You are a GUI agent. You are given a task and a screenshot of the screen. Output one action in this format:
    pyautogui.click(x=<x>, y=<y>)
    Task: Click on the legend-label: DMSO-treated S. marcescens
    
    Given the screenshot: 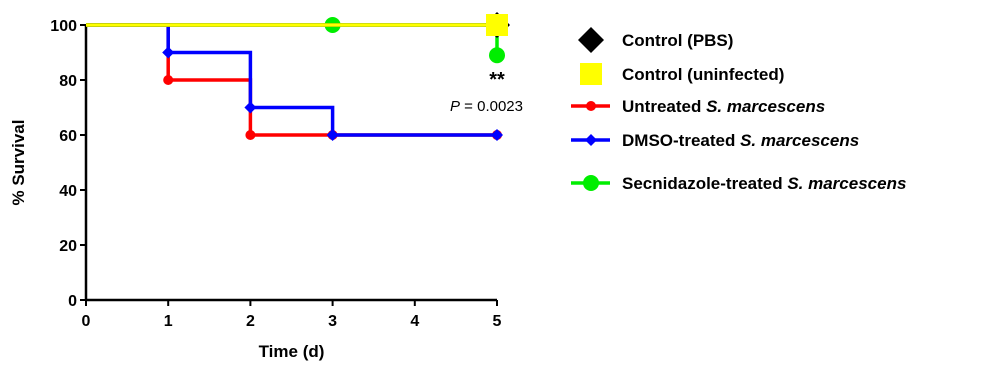 What is the action you would take?
    pyautogui.click(x=740, y=140)
    